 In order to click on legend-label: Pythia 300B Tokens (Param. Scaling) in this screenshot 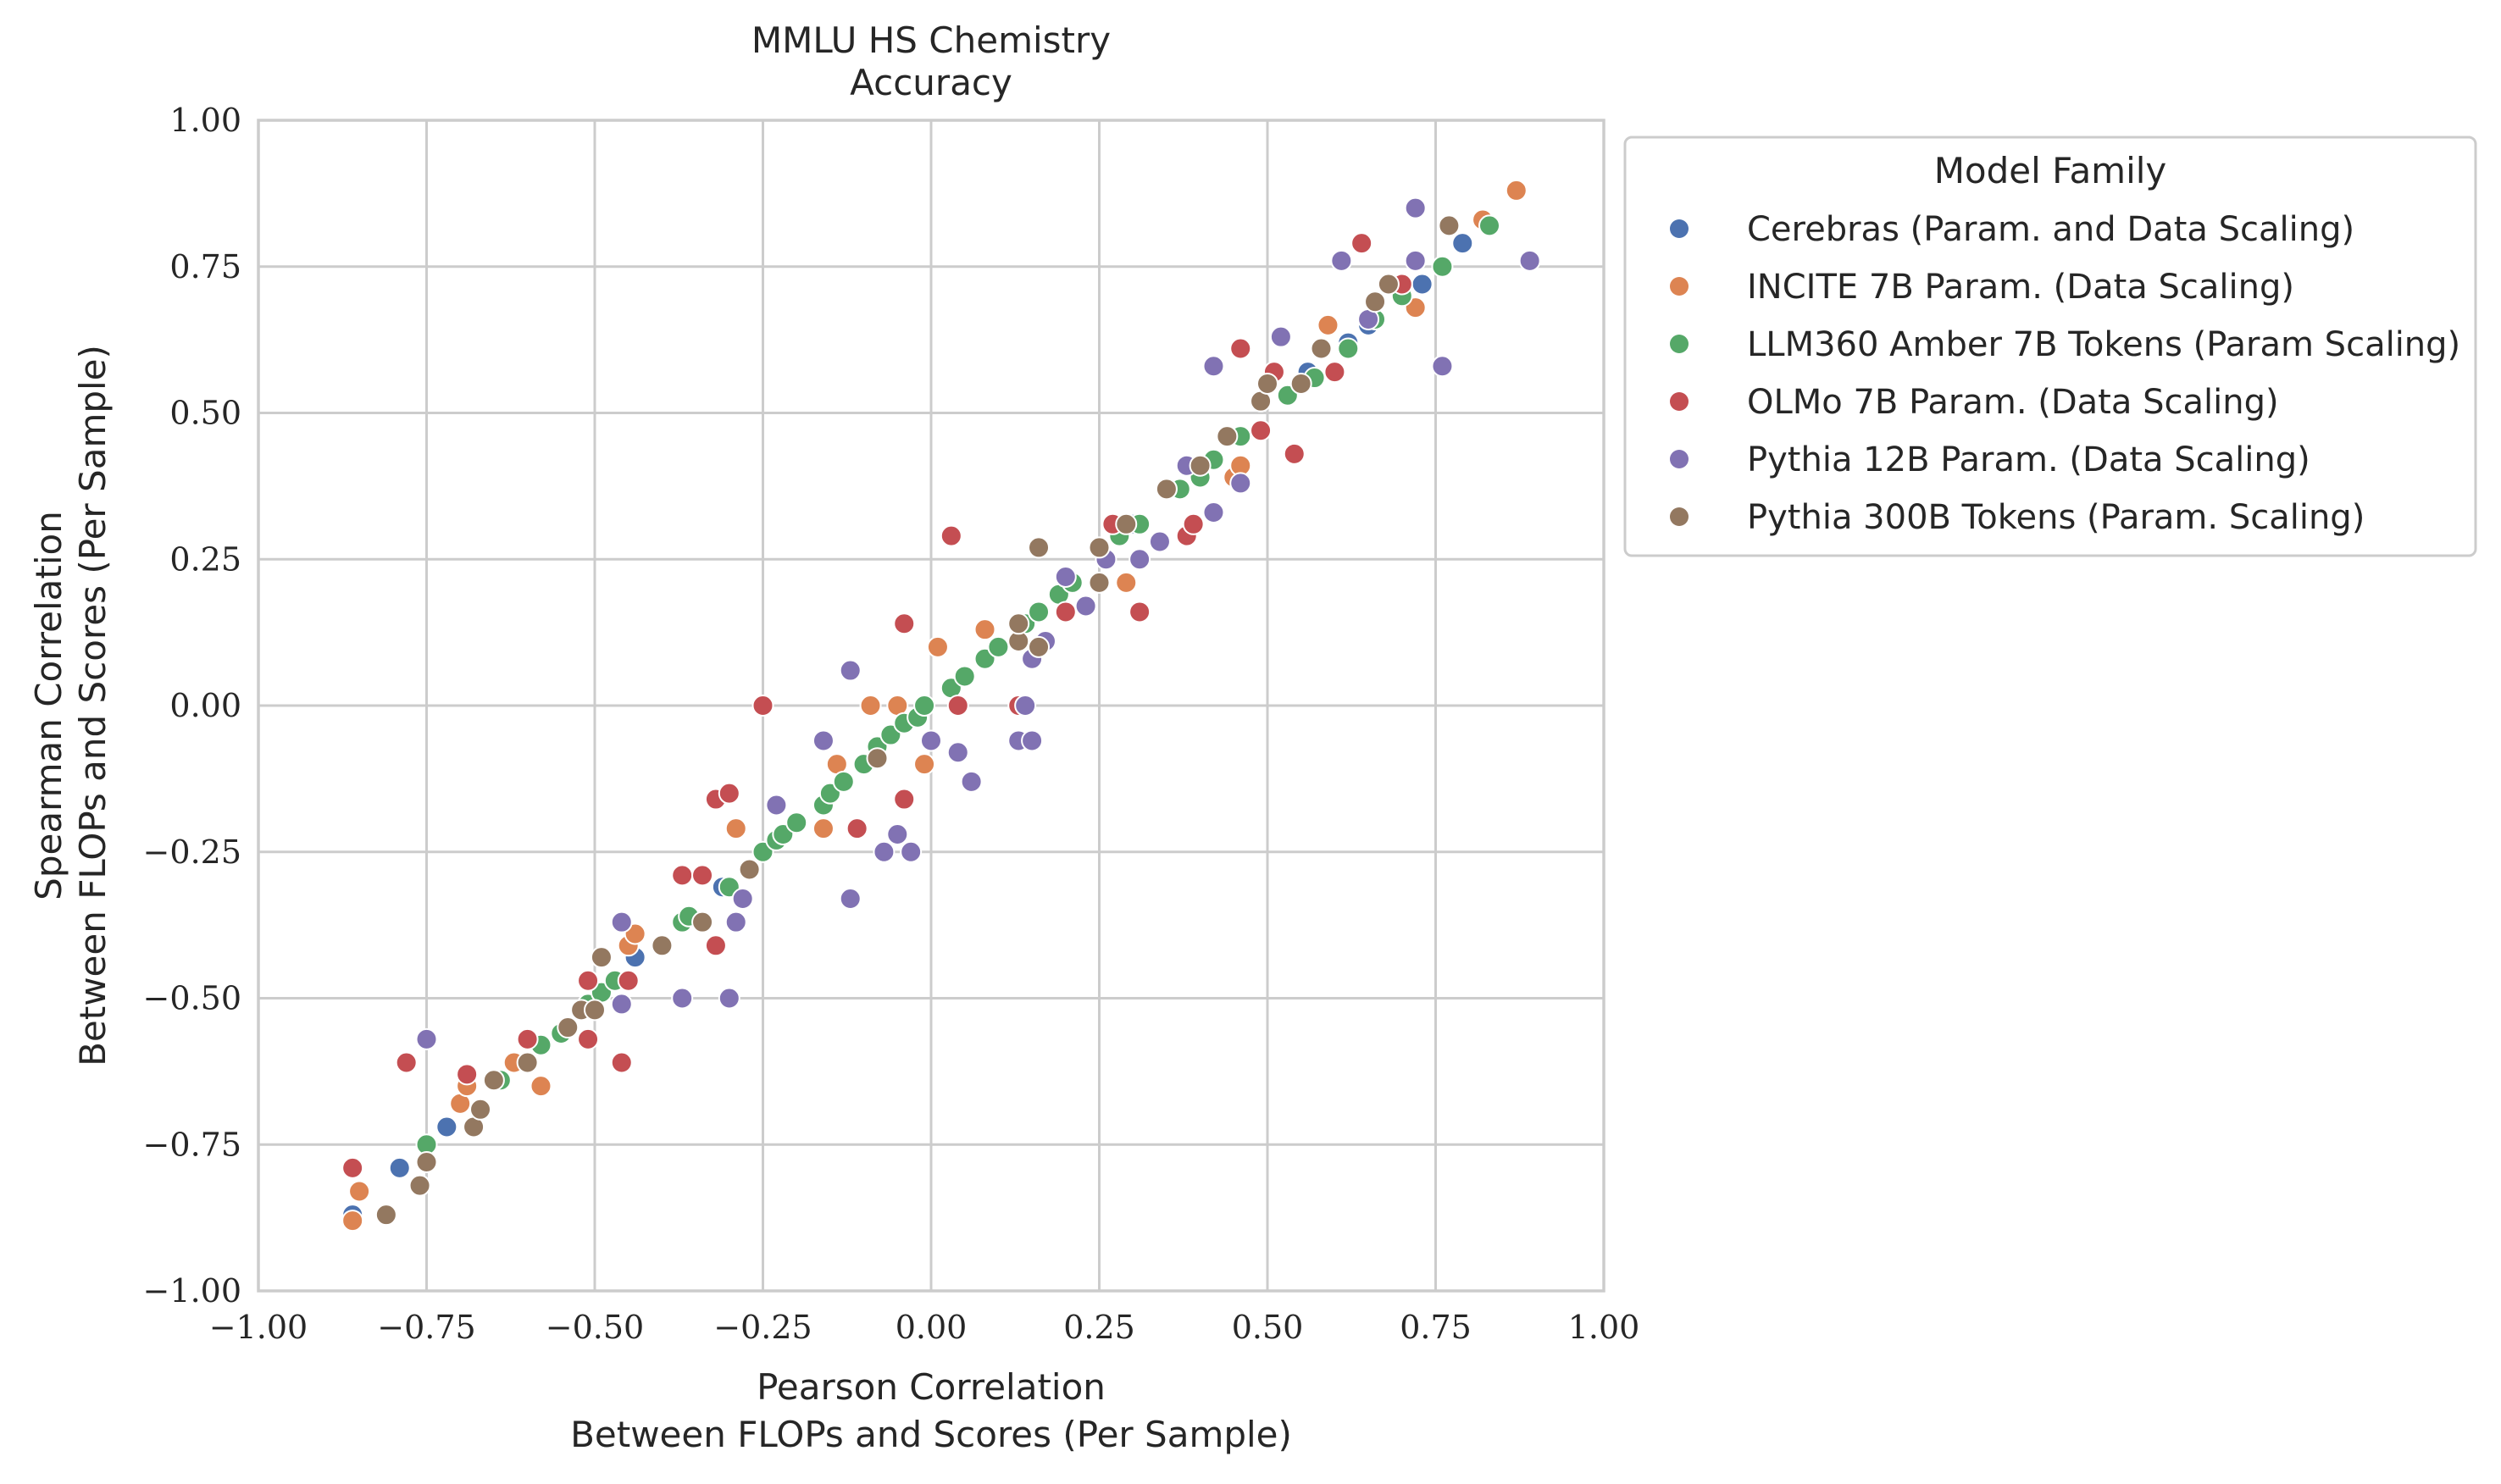, I will do `click(2056, 517)`.